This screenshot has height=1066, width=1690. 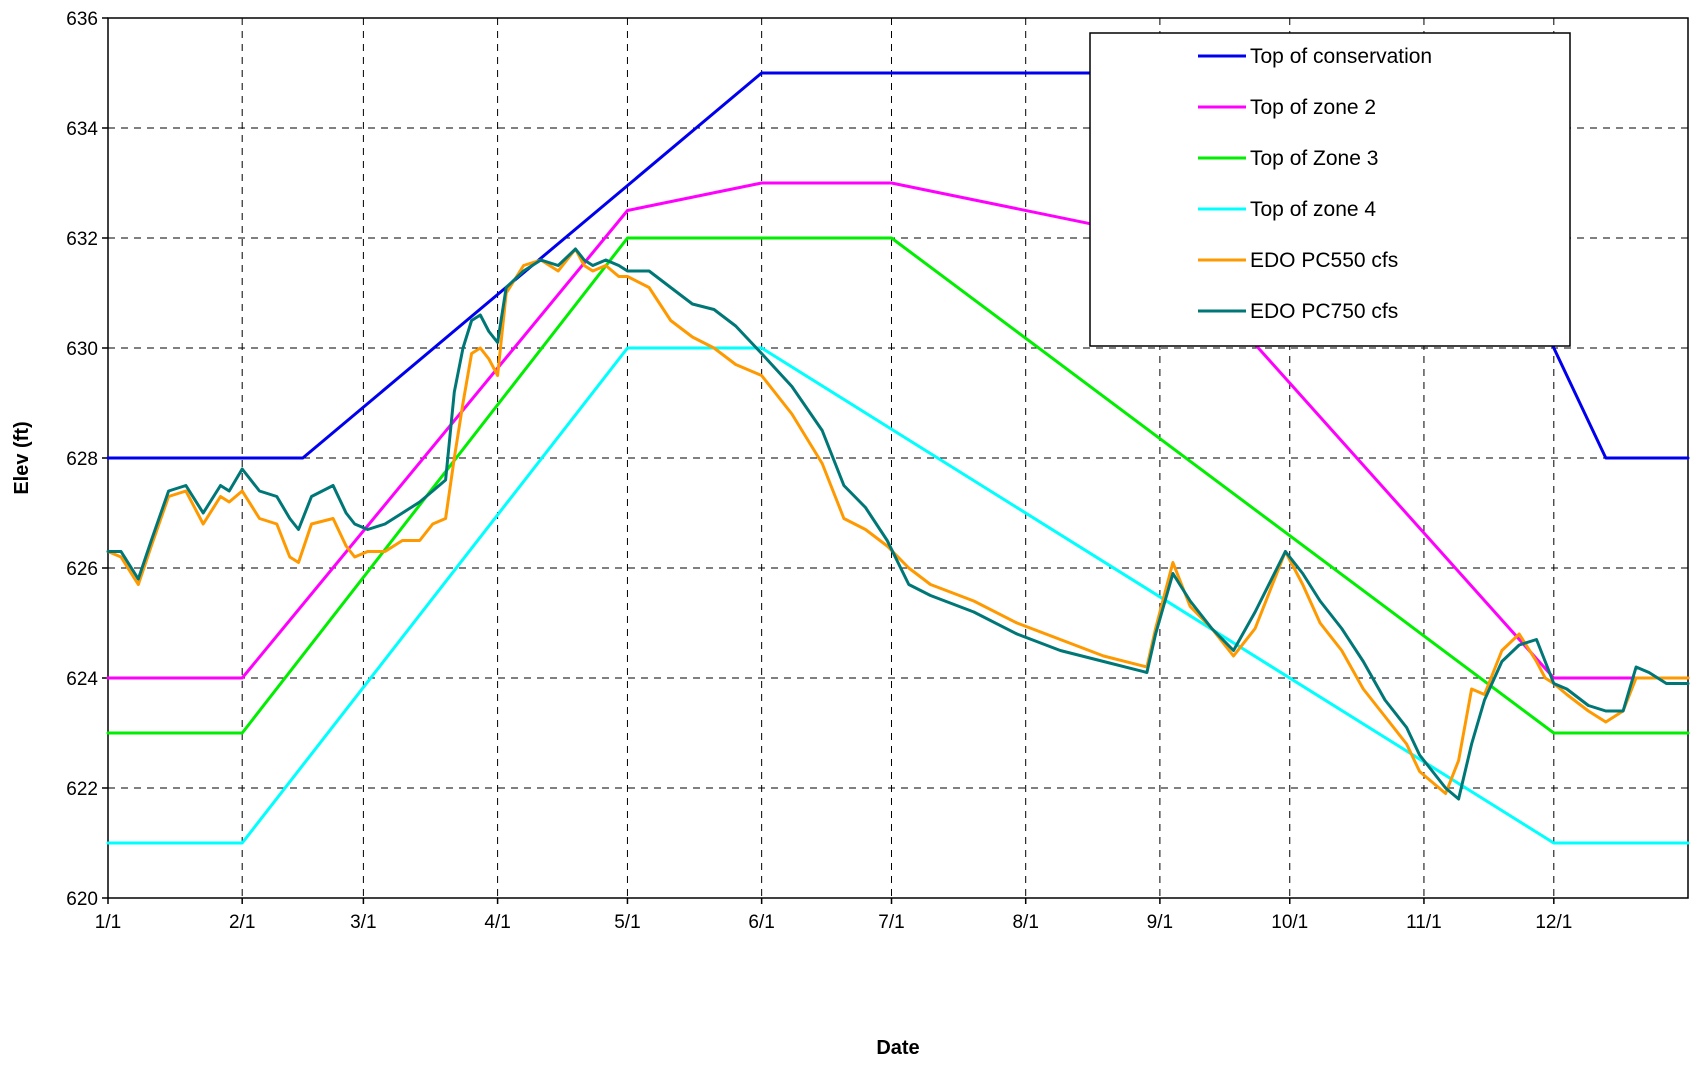 I want to click on x-tick-label: 2/1, so click(x=242, y=922).